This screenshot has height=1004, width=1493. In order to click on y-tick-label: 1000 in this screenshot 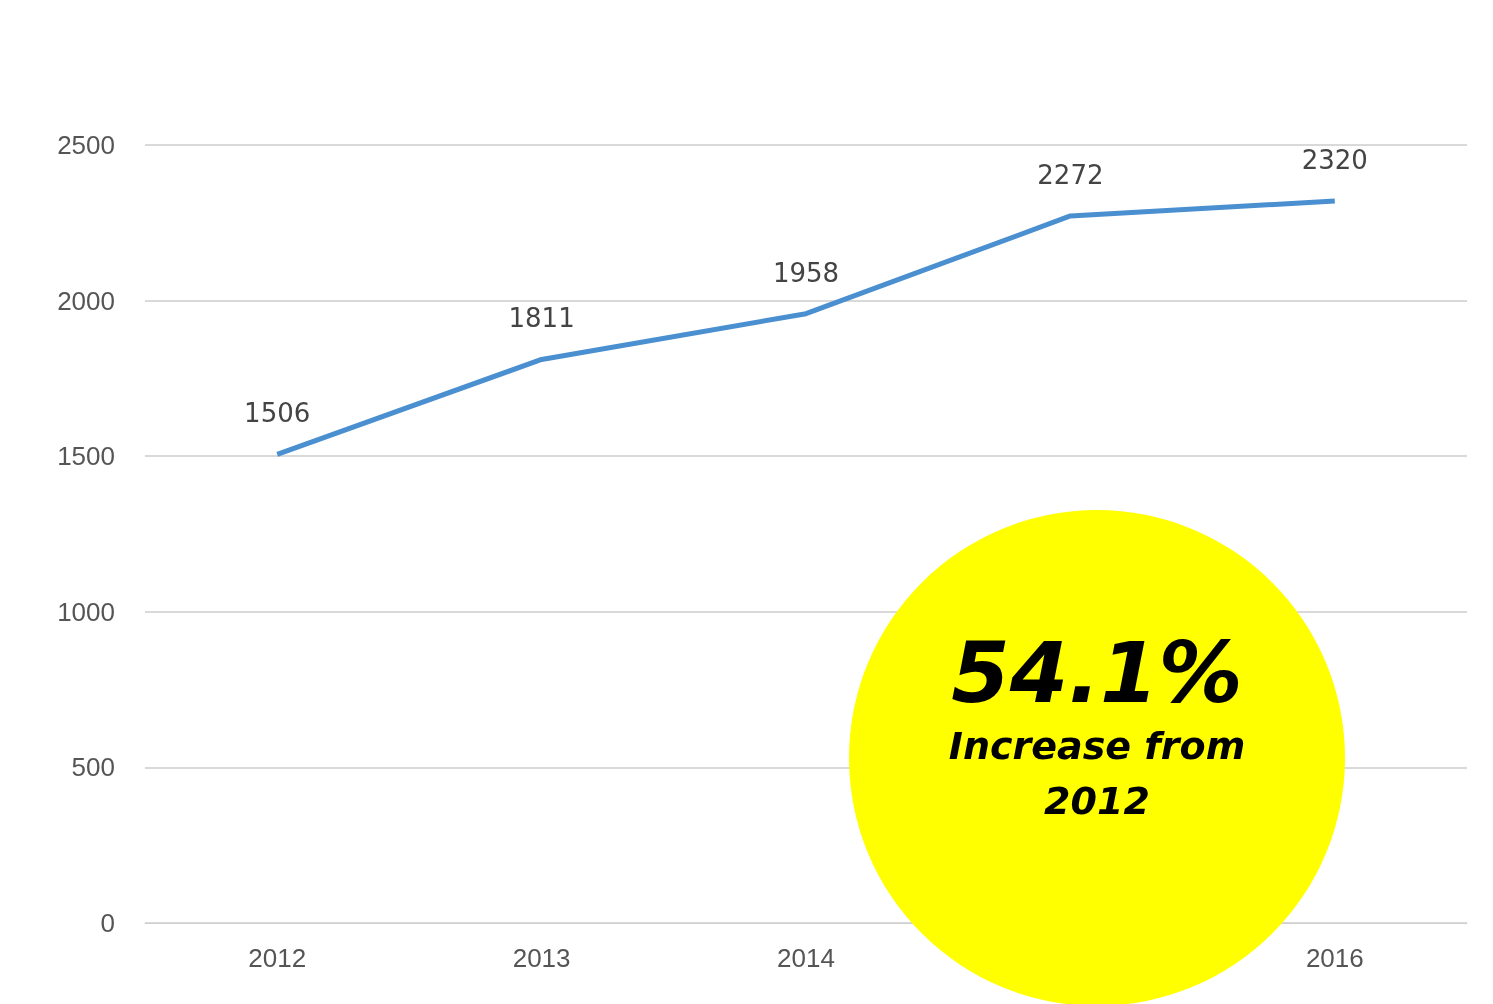, I will do `click(86, 611)`.